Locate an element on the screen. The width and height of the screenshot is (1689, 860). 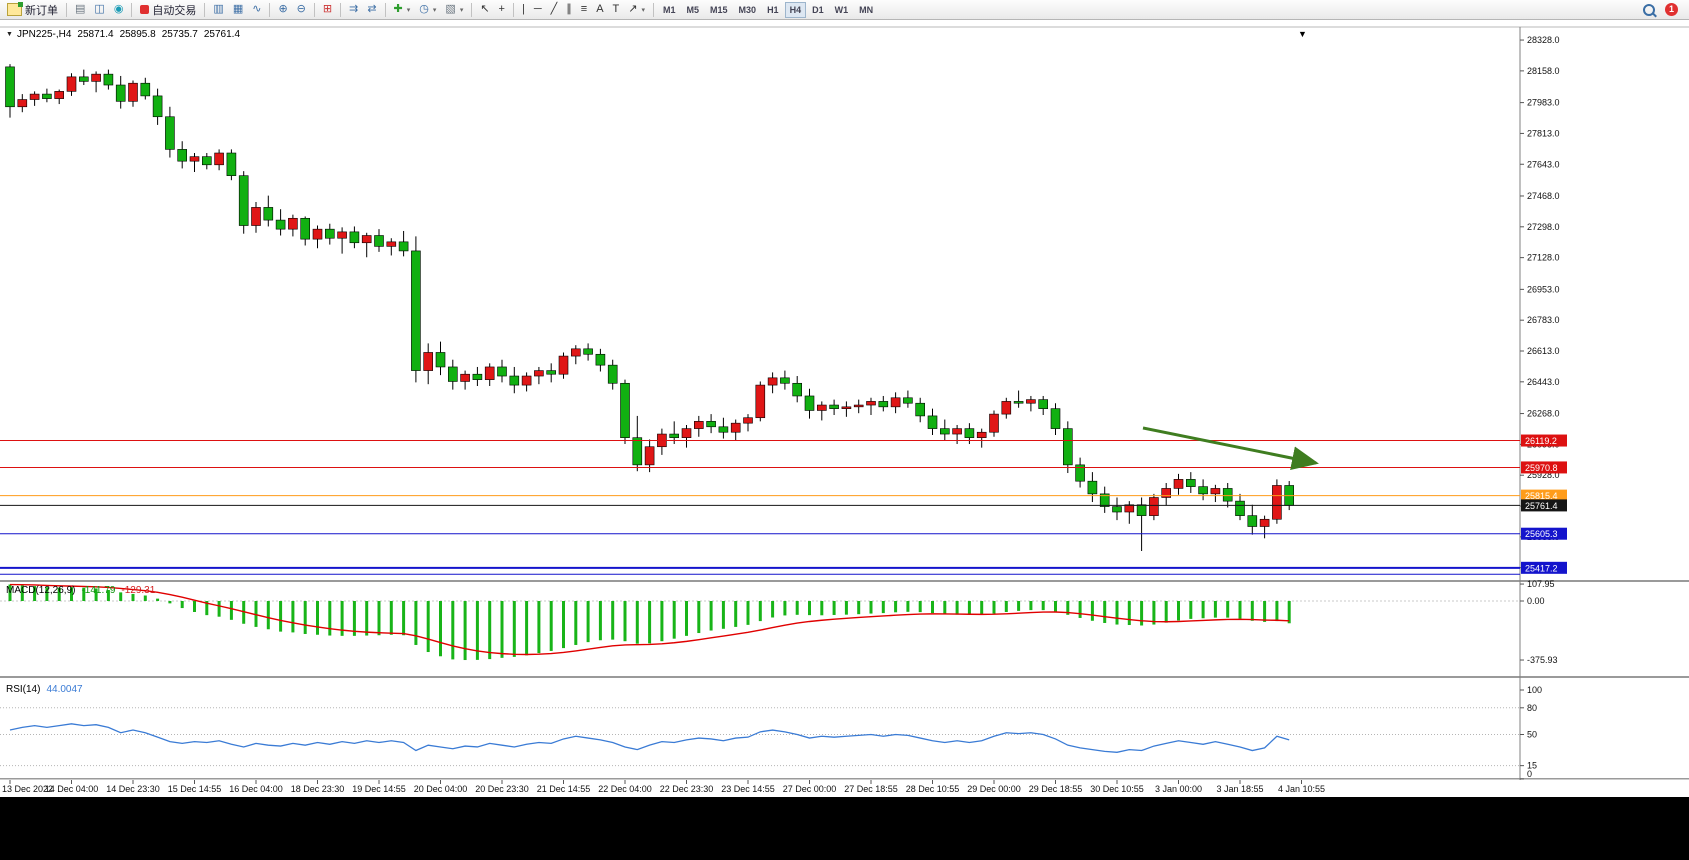
cursor-button: ↖ is located at coordinates (484, 9).